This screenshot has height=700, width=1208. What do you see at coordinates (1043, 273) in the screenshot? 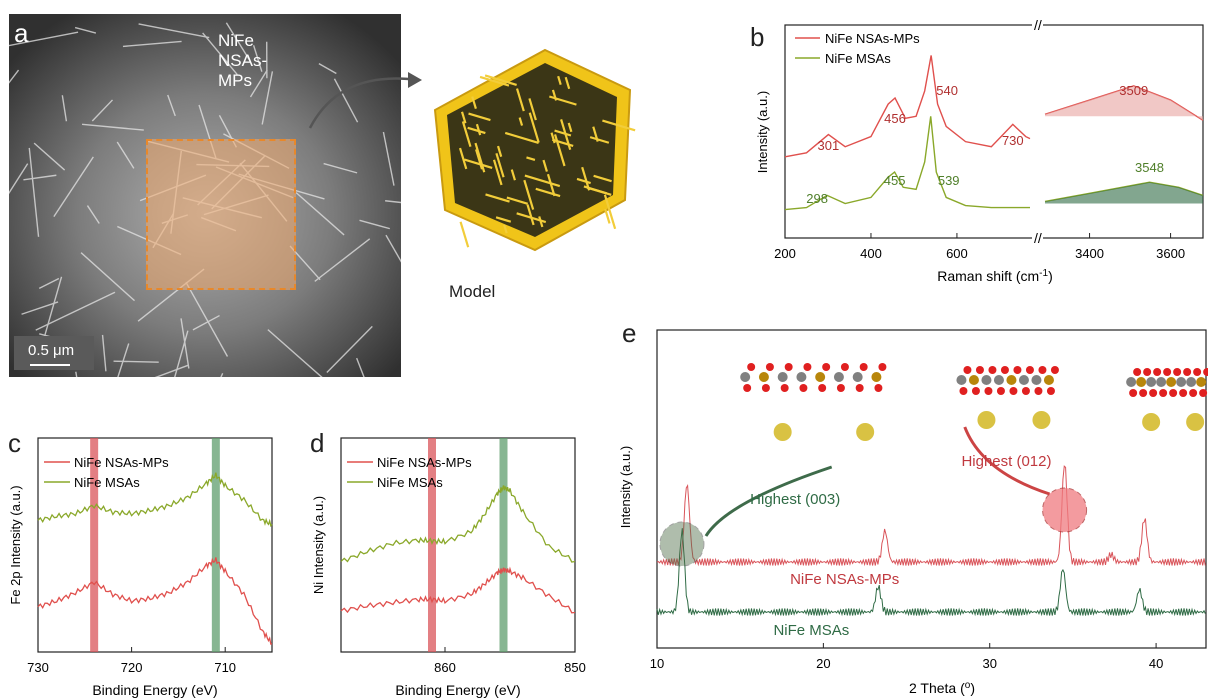
I see `unit-superscript: -1` at bounding box center [1043, 273].